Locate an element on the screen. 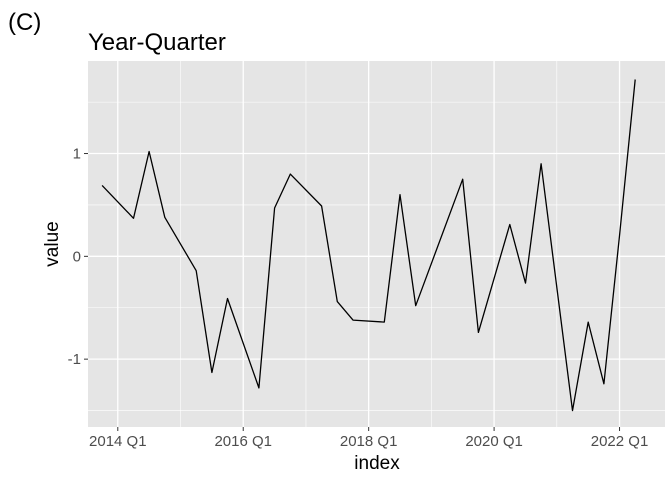 This screenshot has height=480, width=672. y-tick-label: -1 is located at coordinates (74, 359).